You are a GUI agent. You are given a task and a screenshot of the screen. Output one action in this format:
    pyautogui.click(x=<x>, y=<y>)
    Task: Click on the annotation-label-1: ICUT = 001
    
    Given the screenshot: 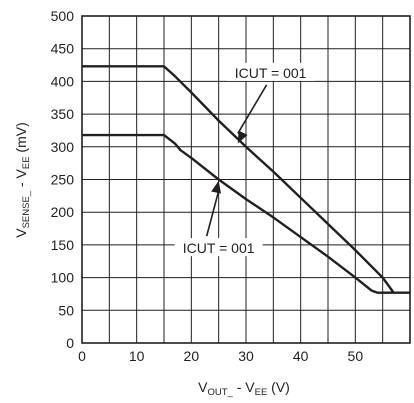 What is the action you would take?
    pyautogui.click(x=271, y=73)
    